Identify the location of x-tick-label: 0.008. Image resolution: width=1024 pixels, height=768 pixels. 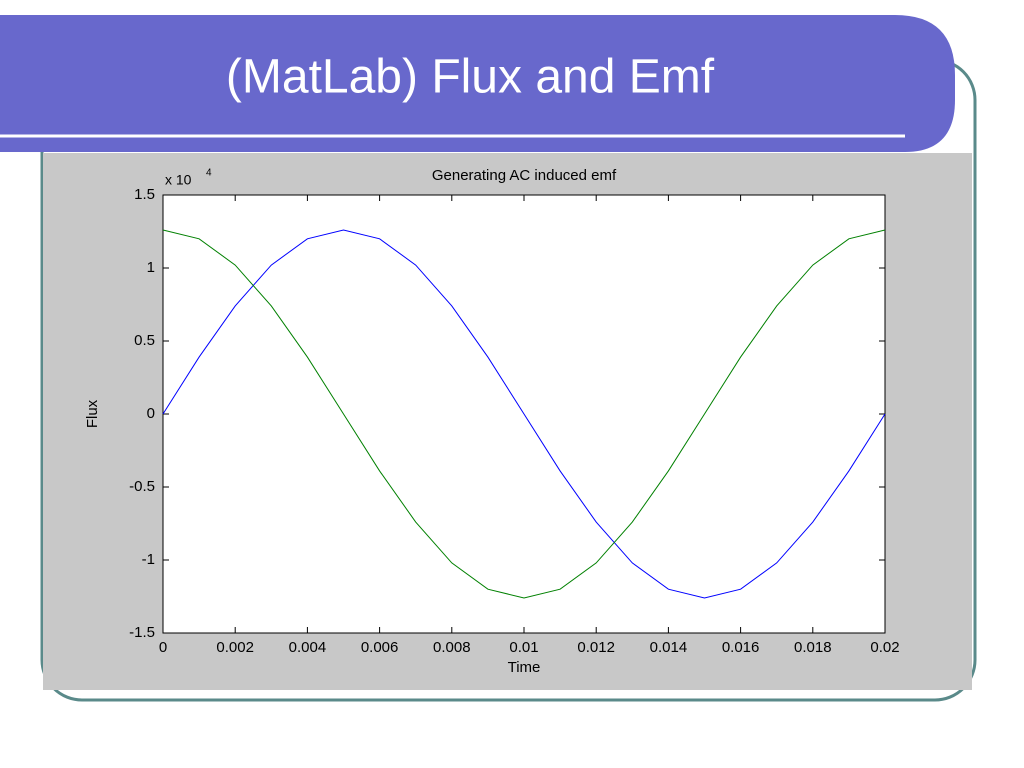
(452, 647).